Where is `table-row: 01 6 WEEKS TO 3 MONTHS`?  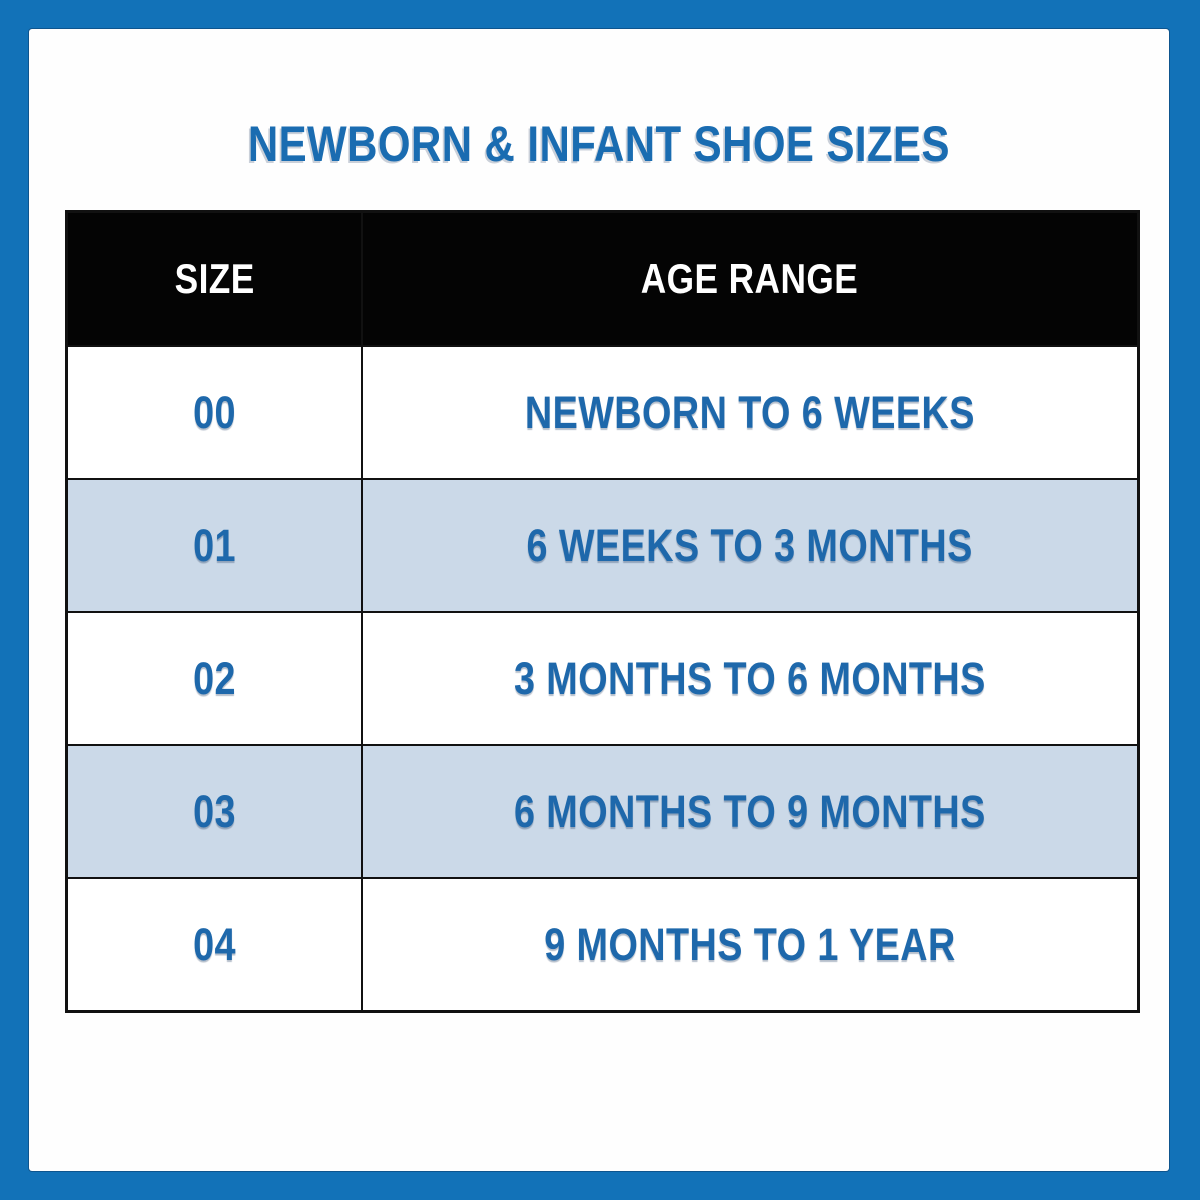 table-row: 01 6 WEEKS TO 3 MONTHS is located at coordinates (602, 545).